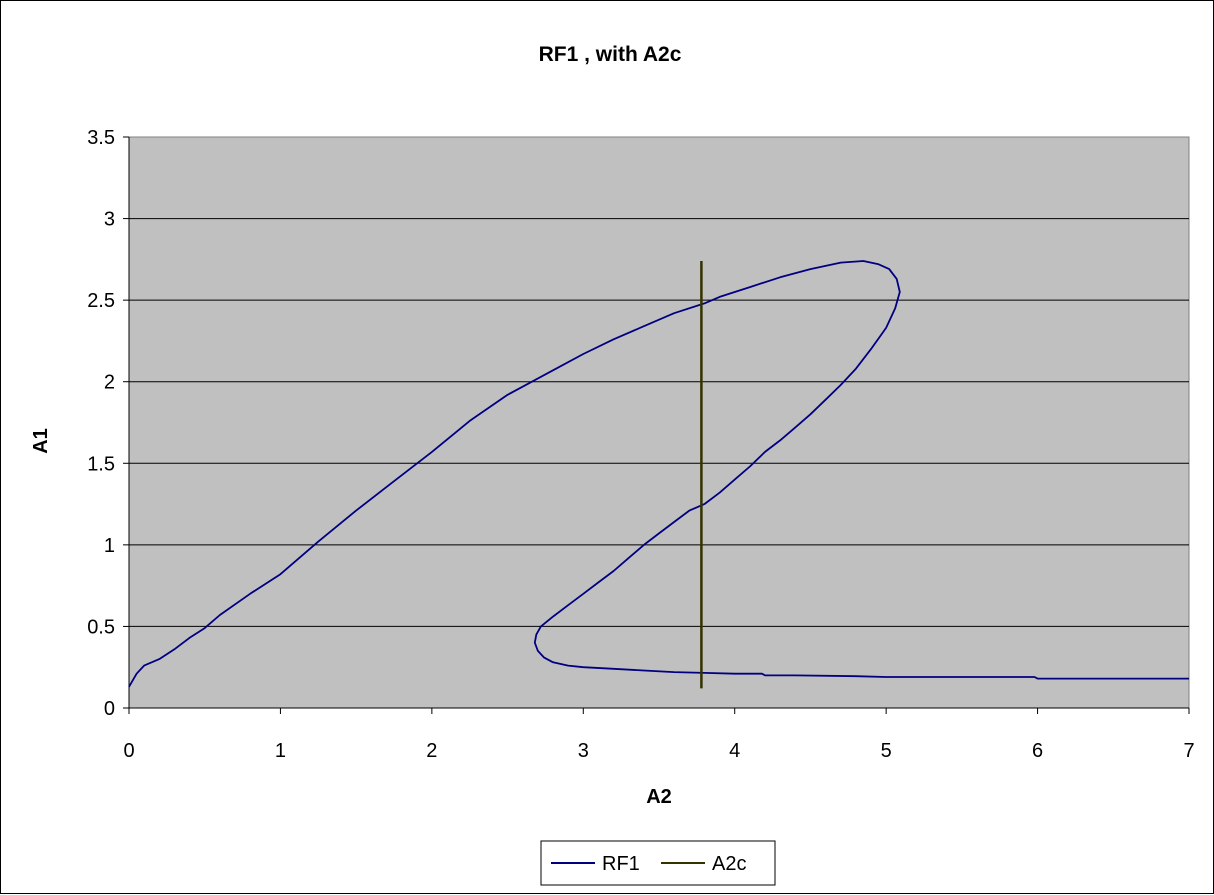  Describe the element at coordinates (658, 863) in the screenshot. I see `legend: RF1 A2c` at that location.